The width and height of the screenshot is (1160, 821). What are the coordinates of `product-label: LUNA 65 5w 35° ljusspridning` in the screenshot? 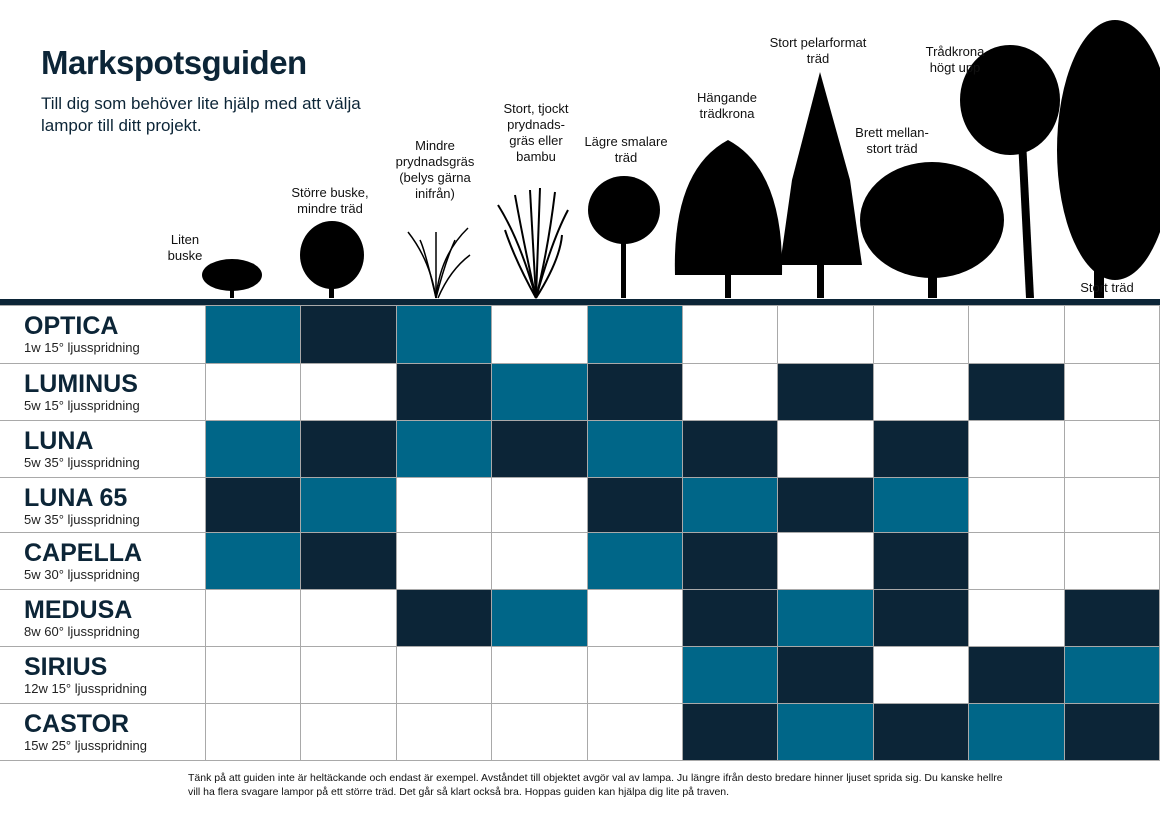 It's located at (103, 505).